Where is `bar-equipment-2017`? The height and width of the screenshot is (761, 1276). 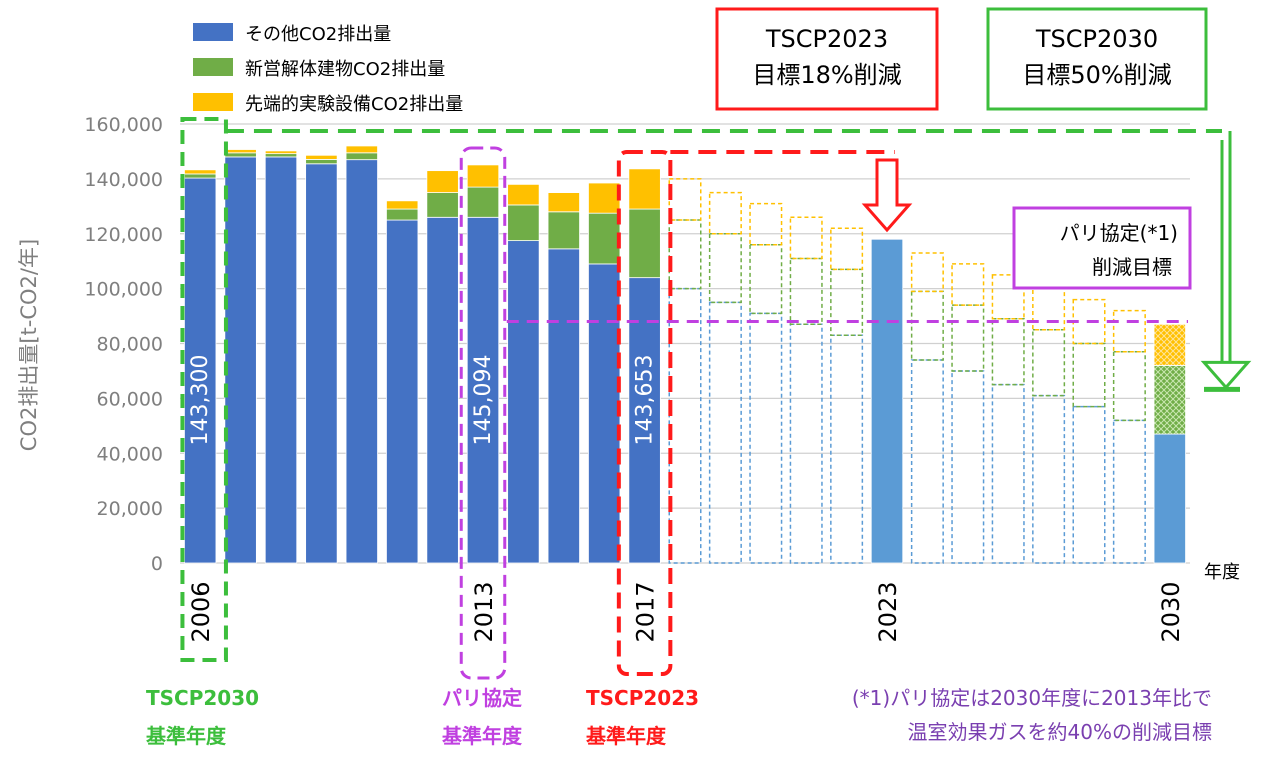
bar-equipment-2017 is located at coordinates (644, 189).